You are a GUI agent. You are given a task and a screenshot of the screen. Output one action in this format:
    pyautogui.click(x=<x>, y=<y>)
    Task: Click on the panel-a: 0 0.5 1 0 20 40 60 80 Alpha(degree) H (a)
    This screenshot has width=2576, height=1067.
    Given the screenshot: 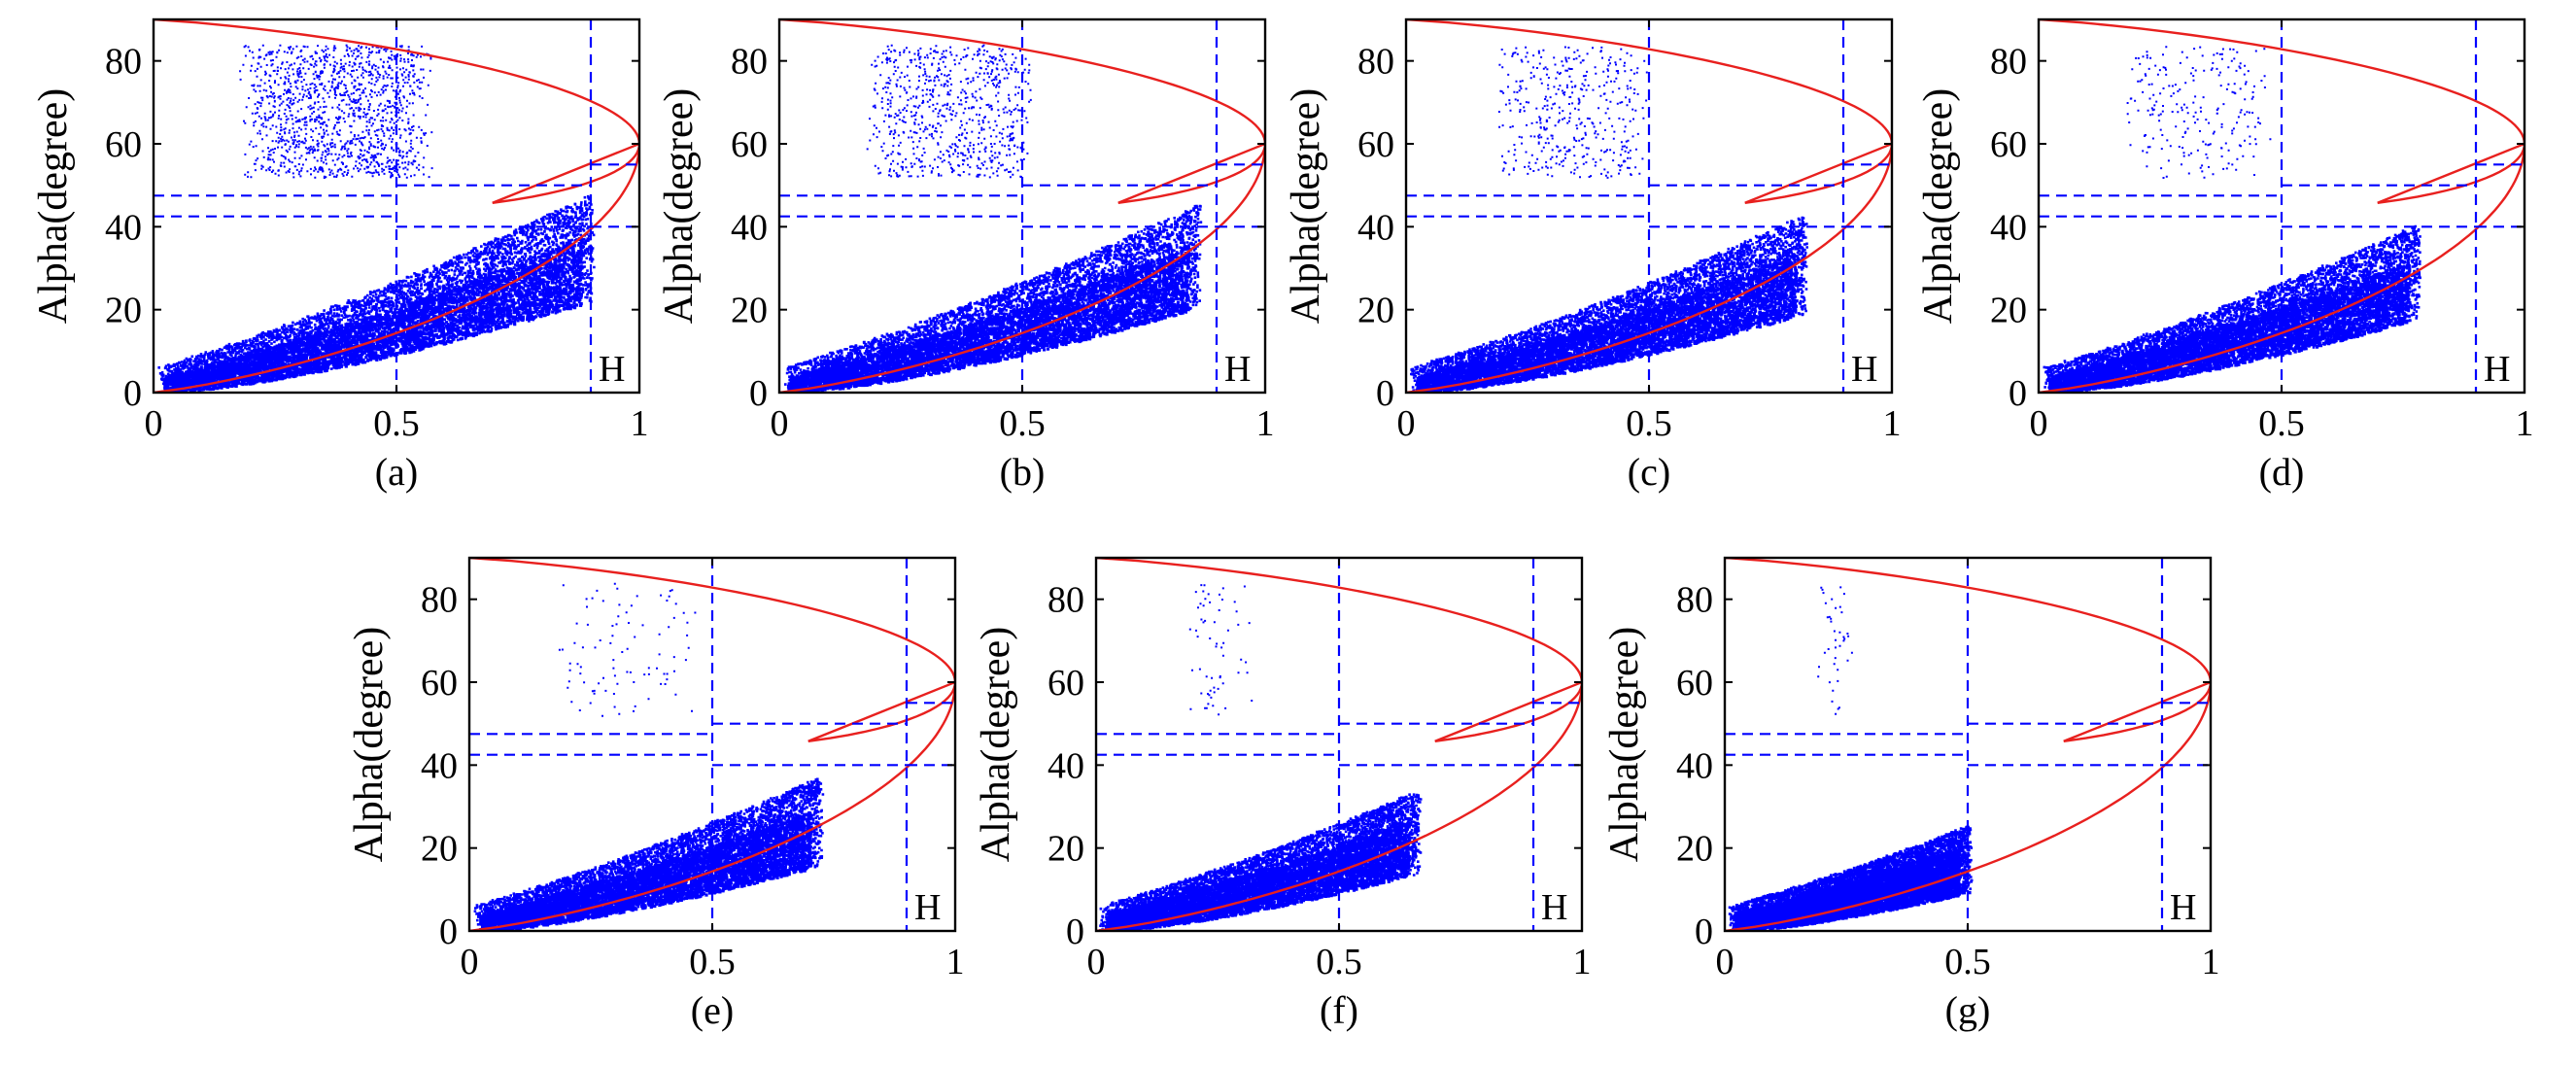 What is the action you would take?
    pyautogui.click(x=340, y=256)
    